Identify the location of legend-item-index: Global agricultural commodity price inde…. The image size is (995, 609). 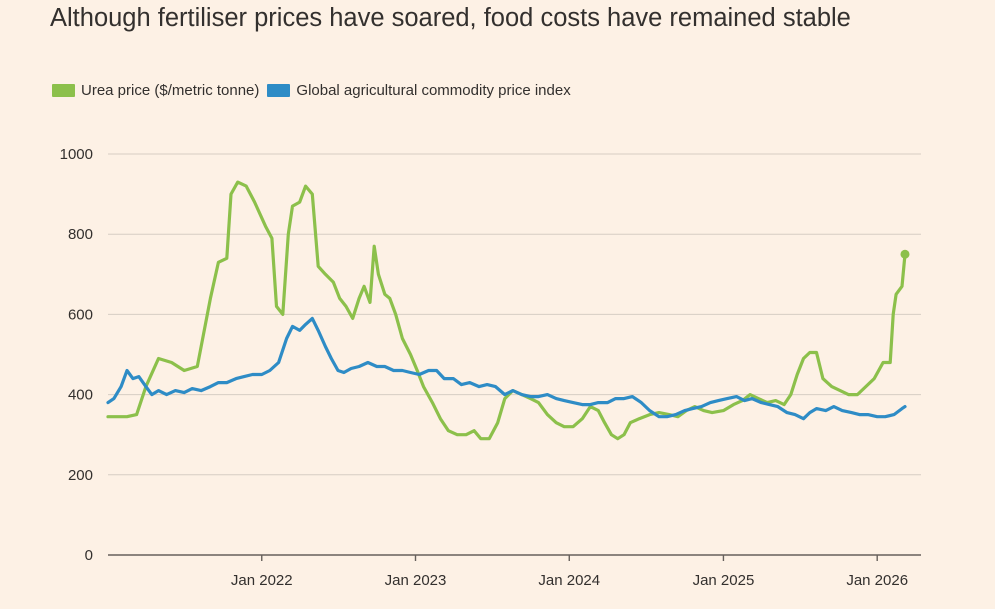
(419, 90).